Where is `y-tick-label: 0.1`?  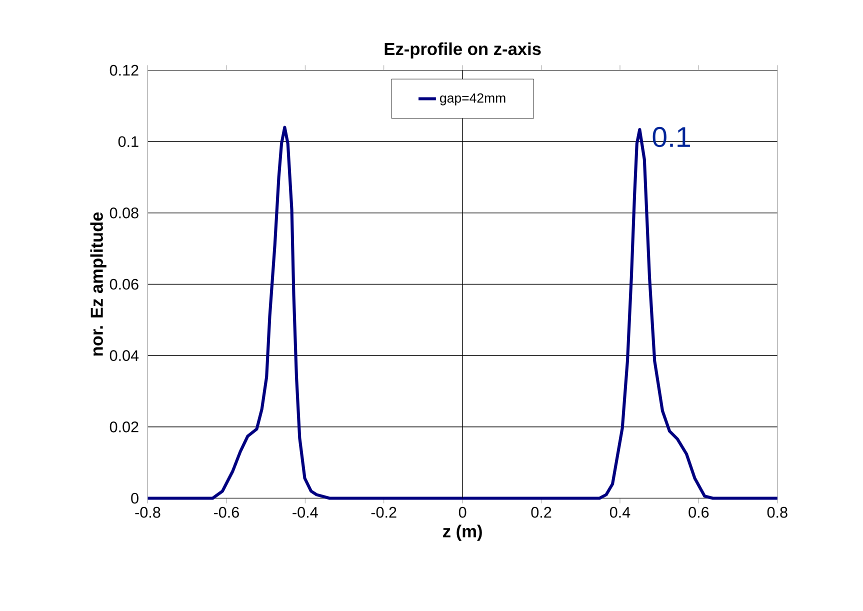 y-tick-label: 0.1 is located at coordinates (128, 141).